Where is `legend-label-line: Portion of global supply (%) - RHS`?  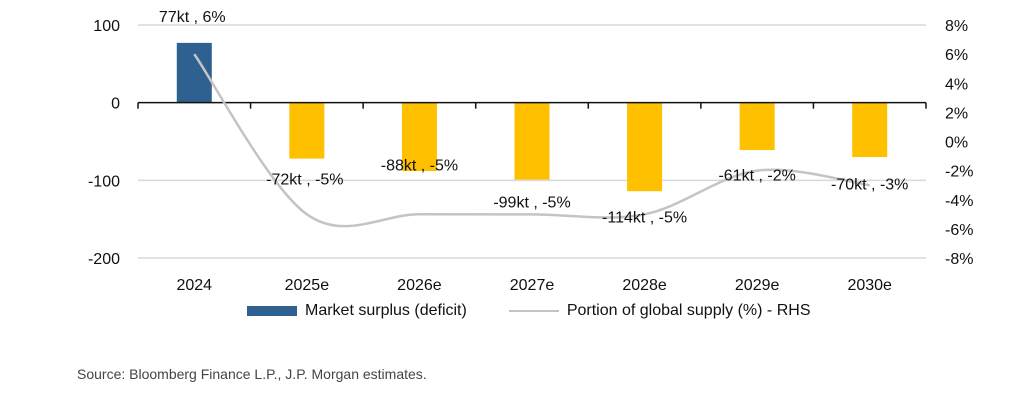 legend-label-line: Portion of global supply (%) - RHS is located at coordinates (688, 310).